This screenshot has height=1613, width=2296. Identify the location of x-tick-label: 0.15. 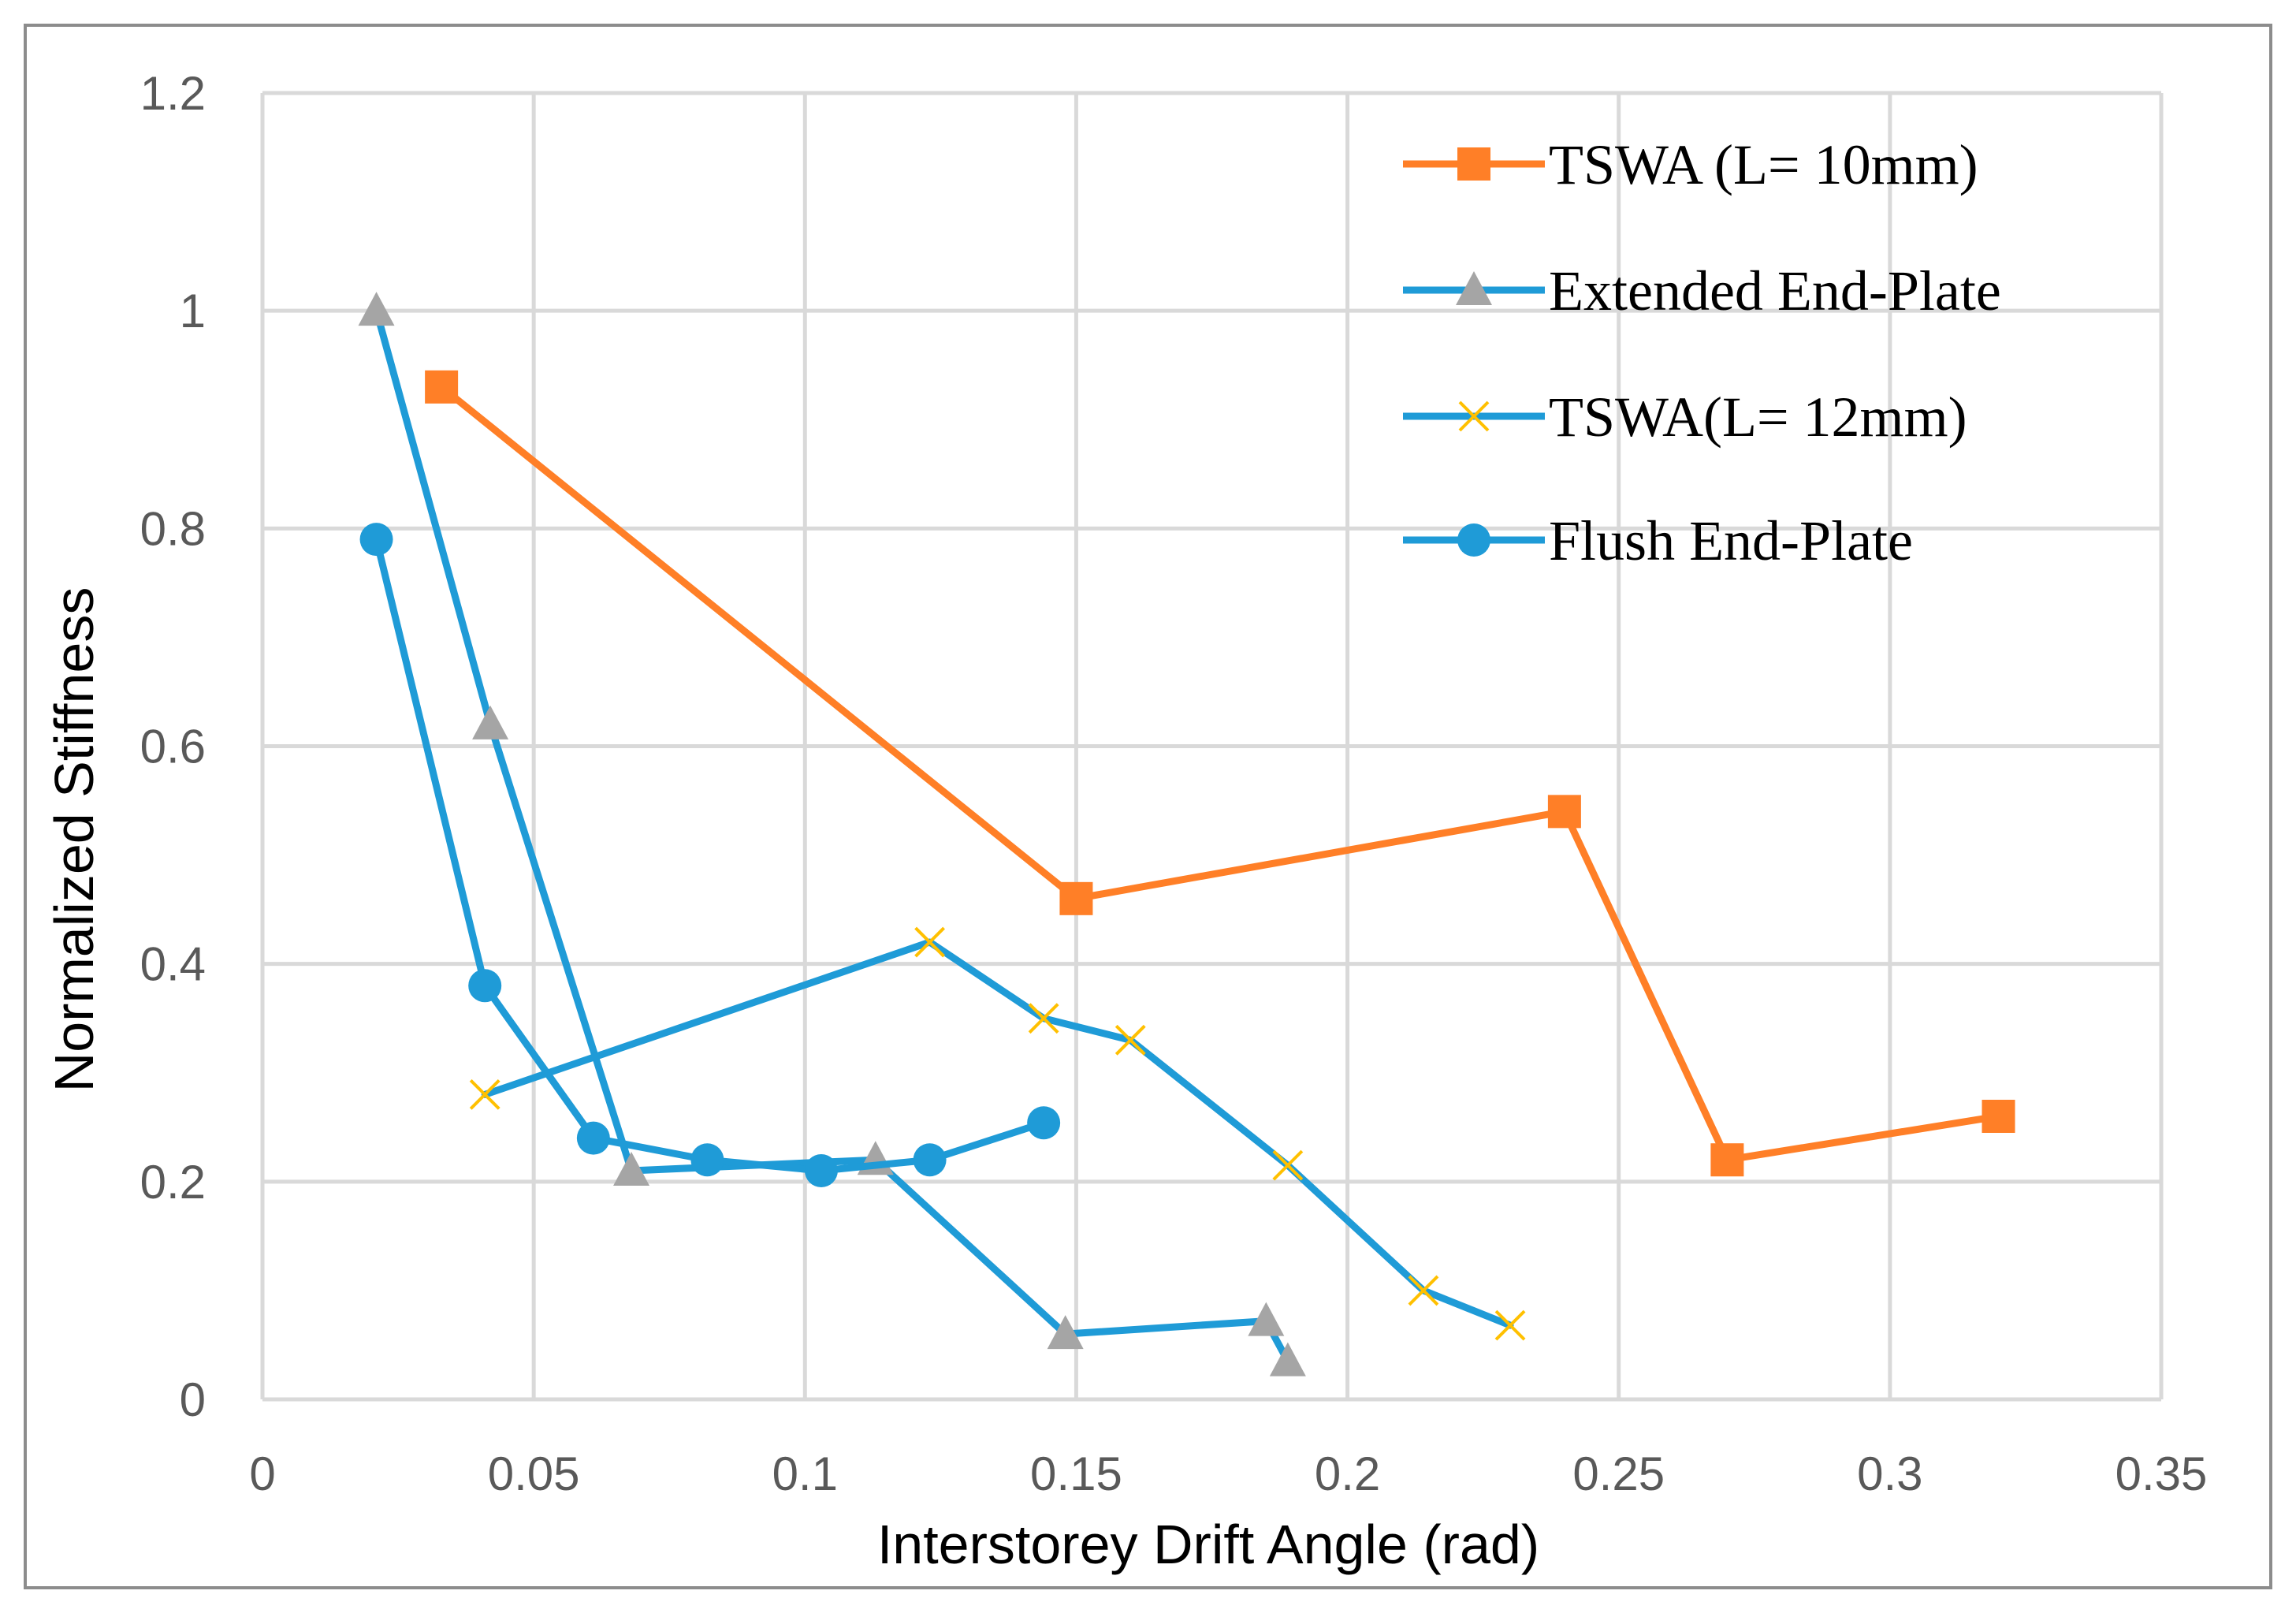
(1076, 1473).